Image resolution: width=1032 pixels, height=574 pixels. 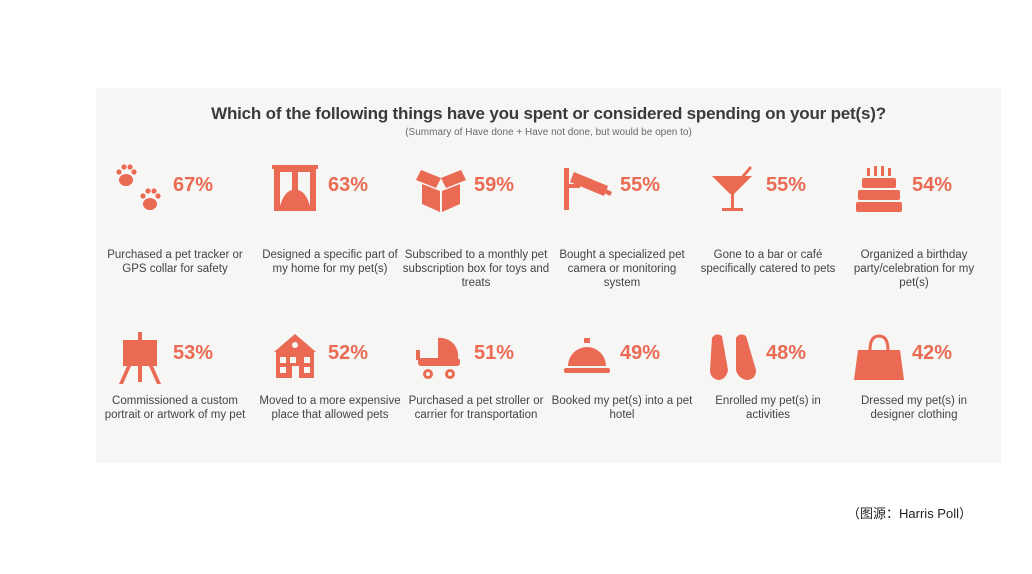 What do you see at coordinates (914, 408) in the screenshot?
I see `stat-label: Dressed my pet(s) in designer clothing` at bounding box center [914, 408].